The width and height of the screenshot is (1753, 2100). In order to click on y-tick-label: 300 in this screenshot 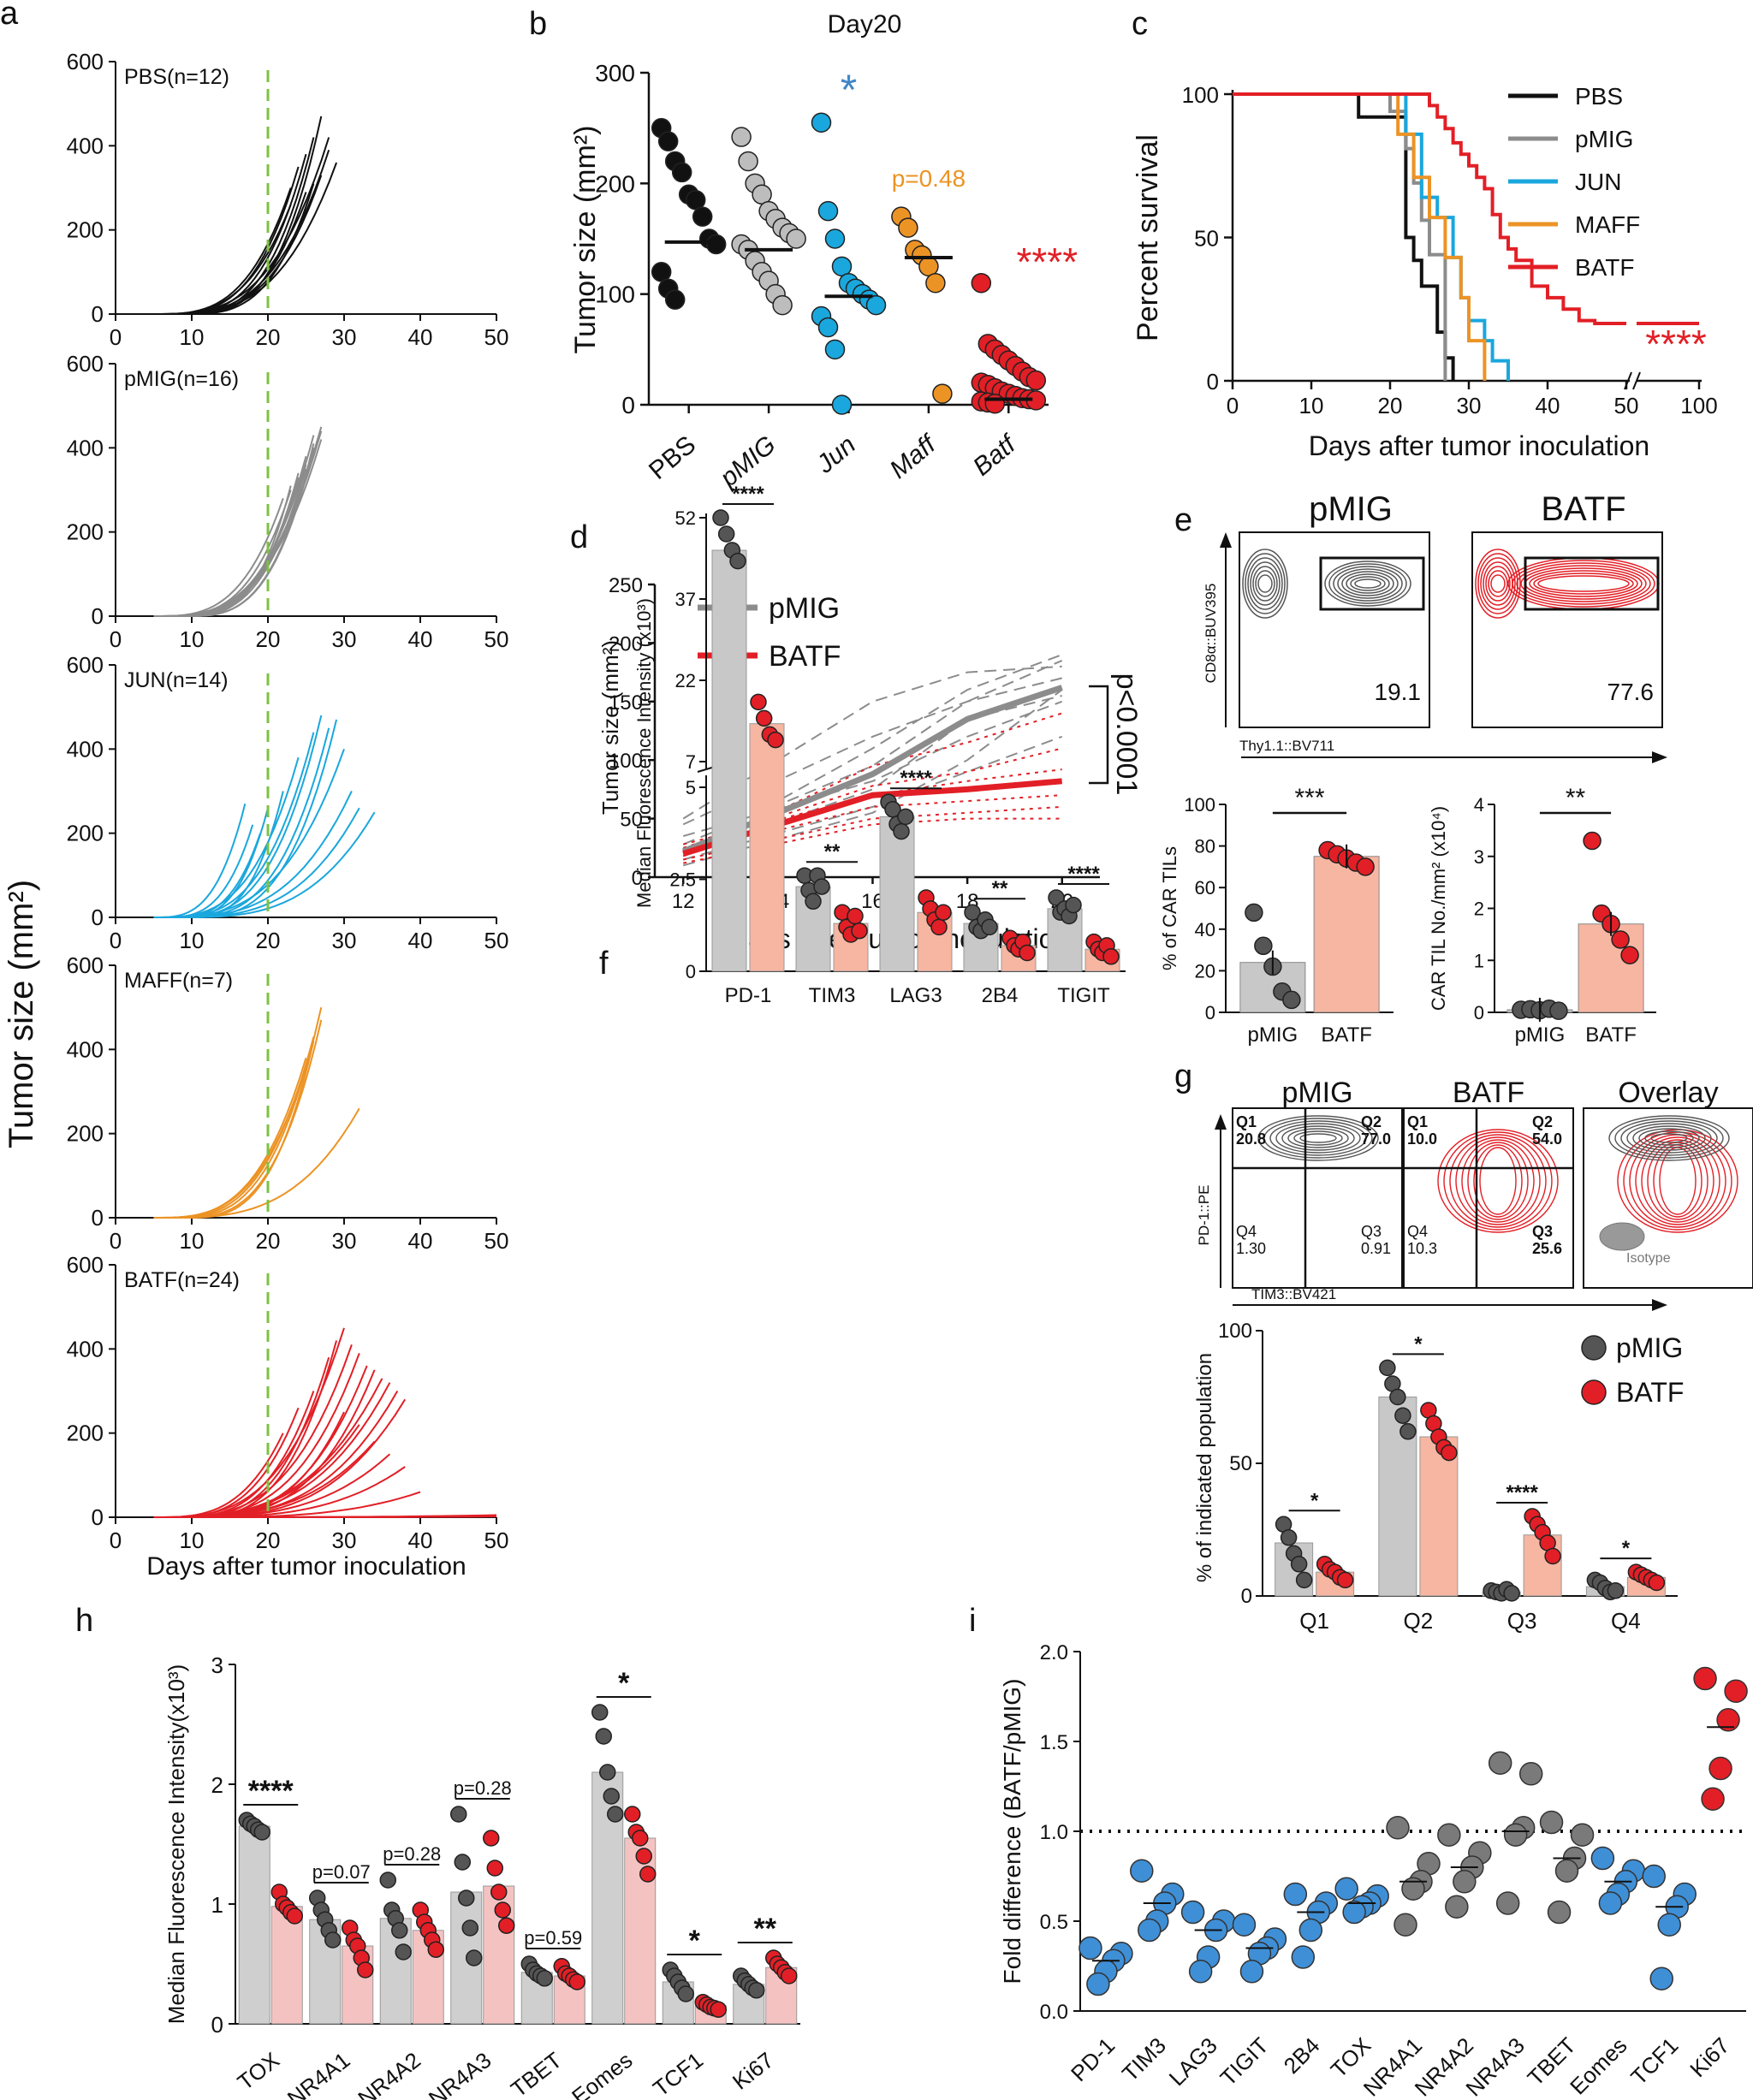, I will do `click(615, 73)`.